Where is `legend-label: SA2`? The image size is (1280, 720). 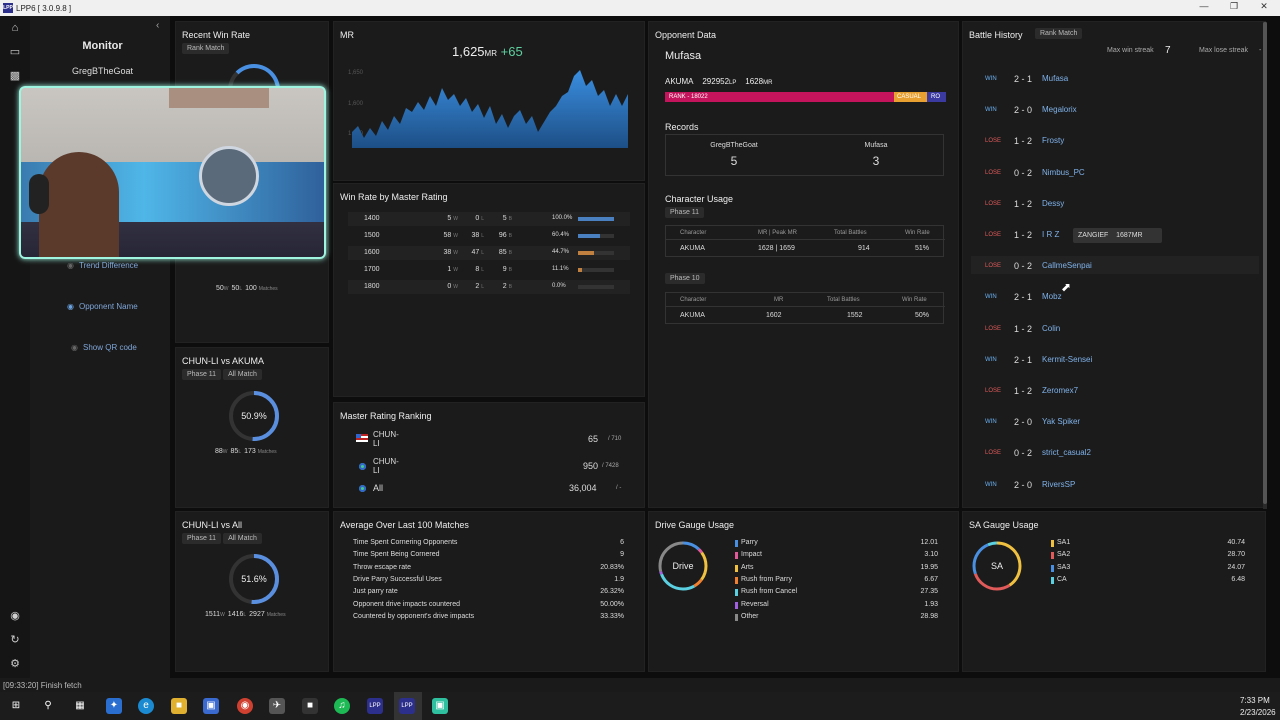 legend-label: SA2 is located at coordinates (1064, 555).